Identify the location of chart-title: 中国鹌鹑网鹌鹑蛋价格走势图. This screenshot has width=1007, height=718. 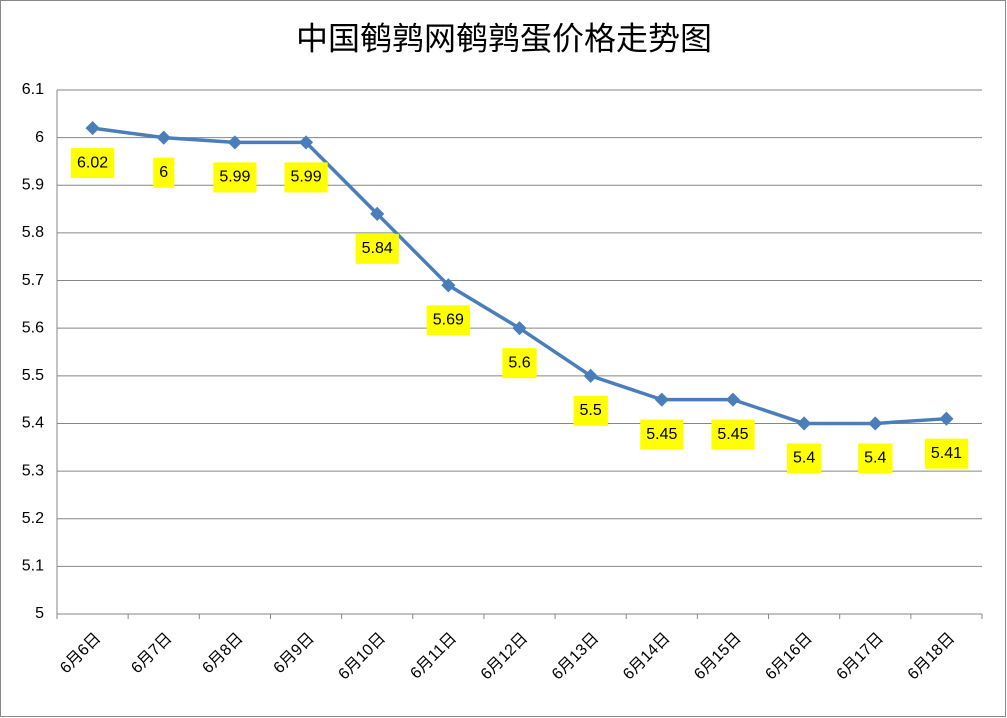
(504, 39).